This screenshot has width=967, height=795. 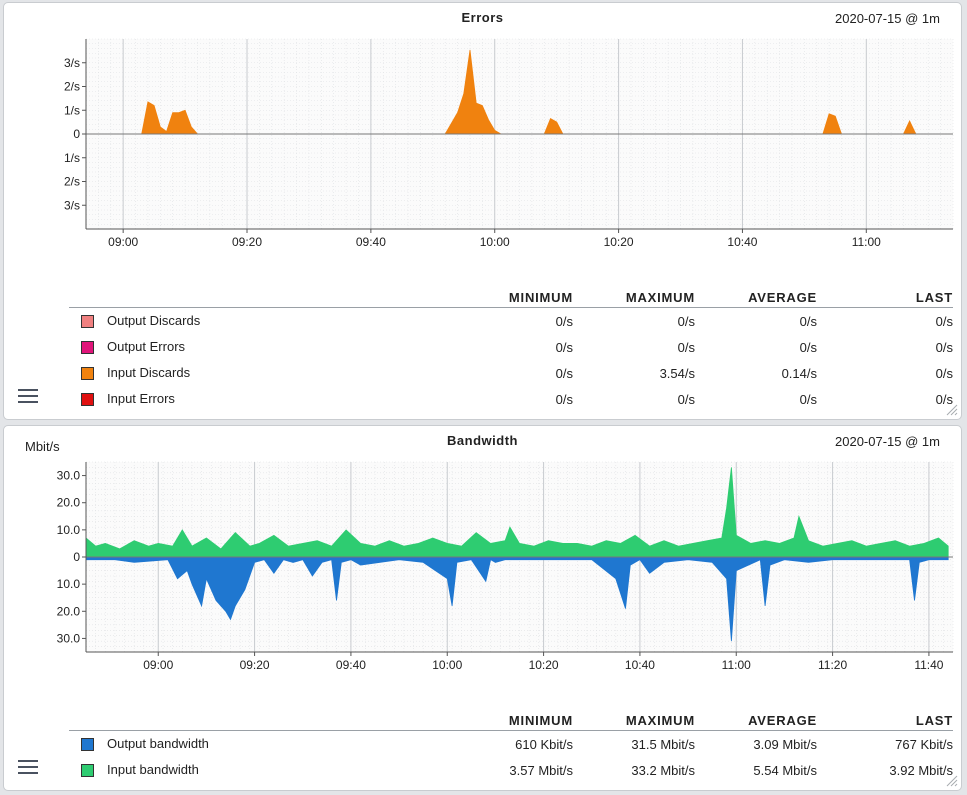 I want to click on errors-title: Errors, so click(x=482, y=17).